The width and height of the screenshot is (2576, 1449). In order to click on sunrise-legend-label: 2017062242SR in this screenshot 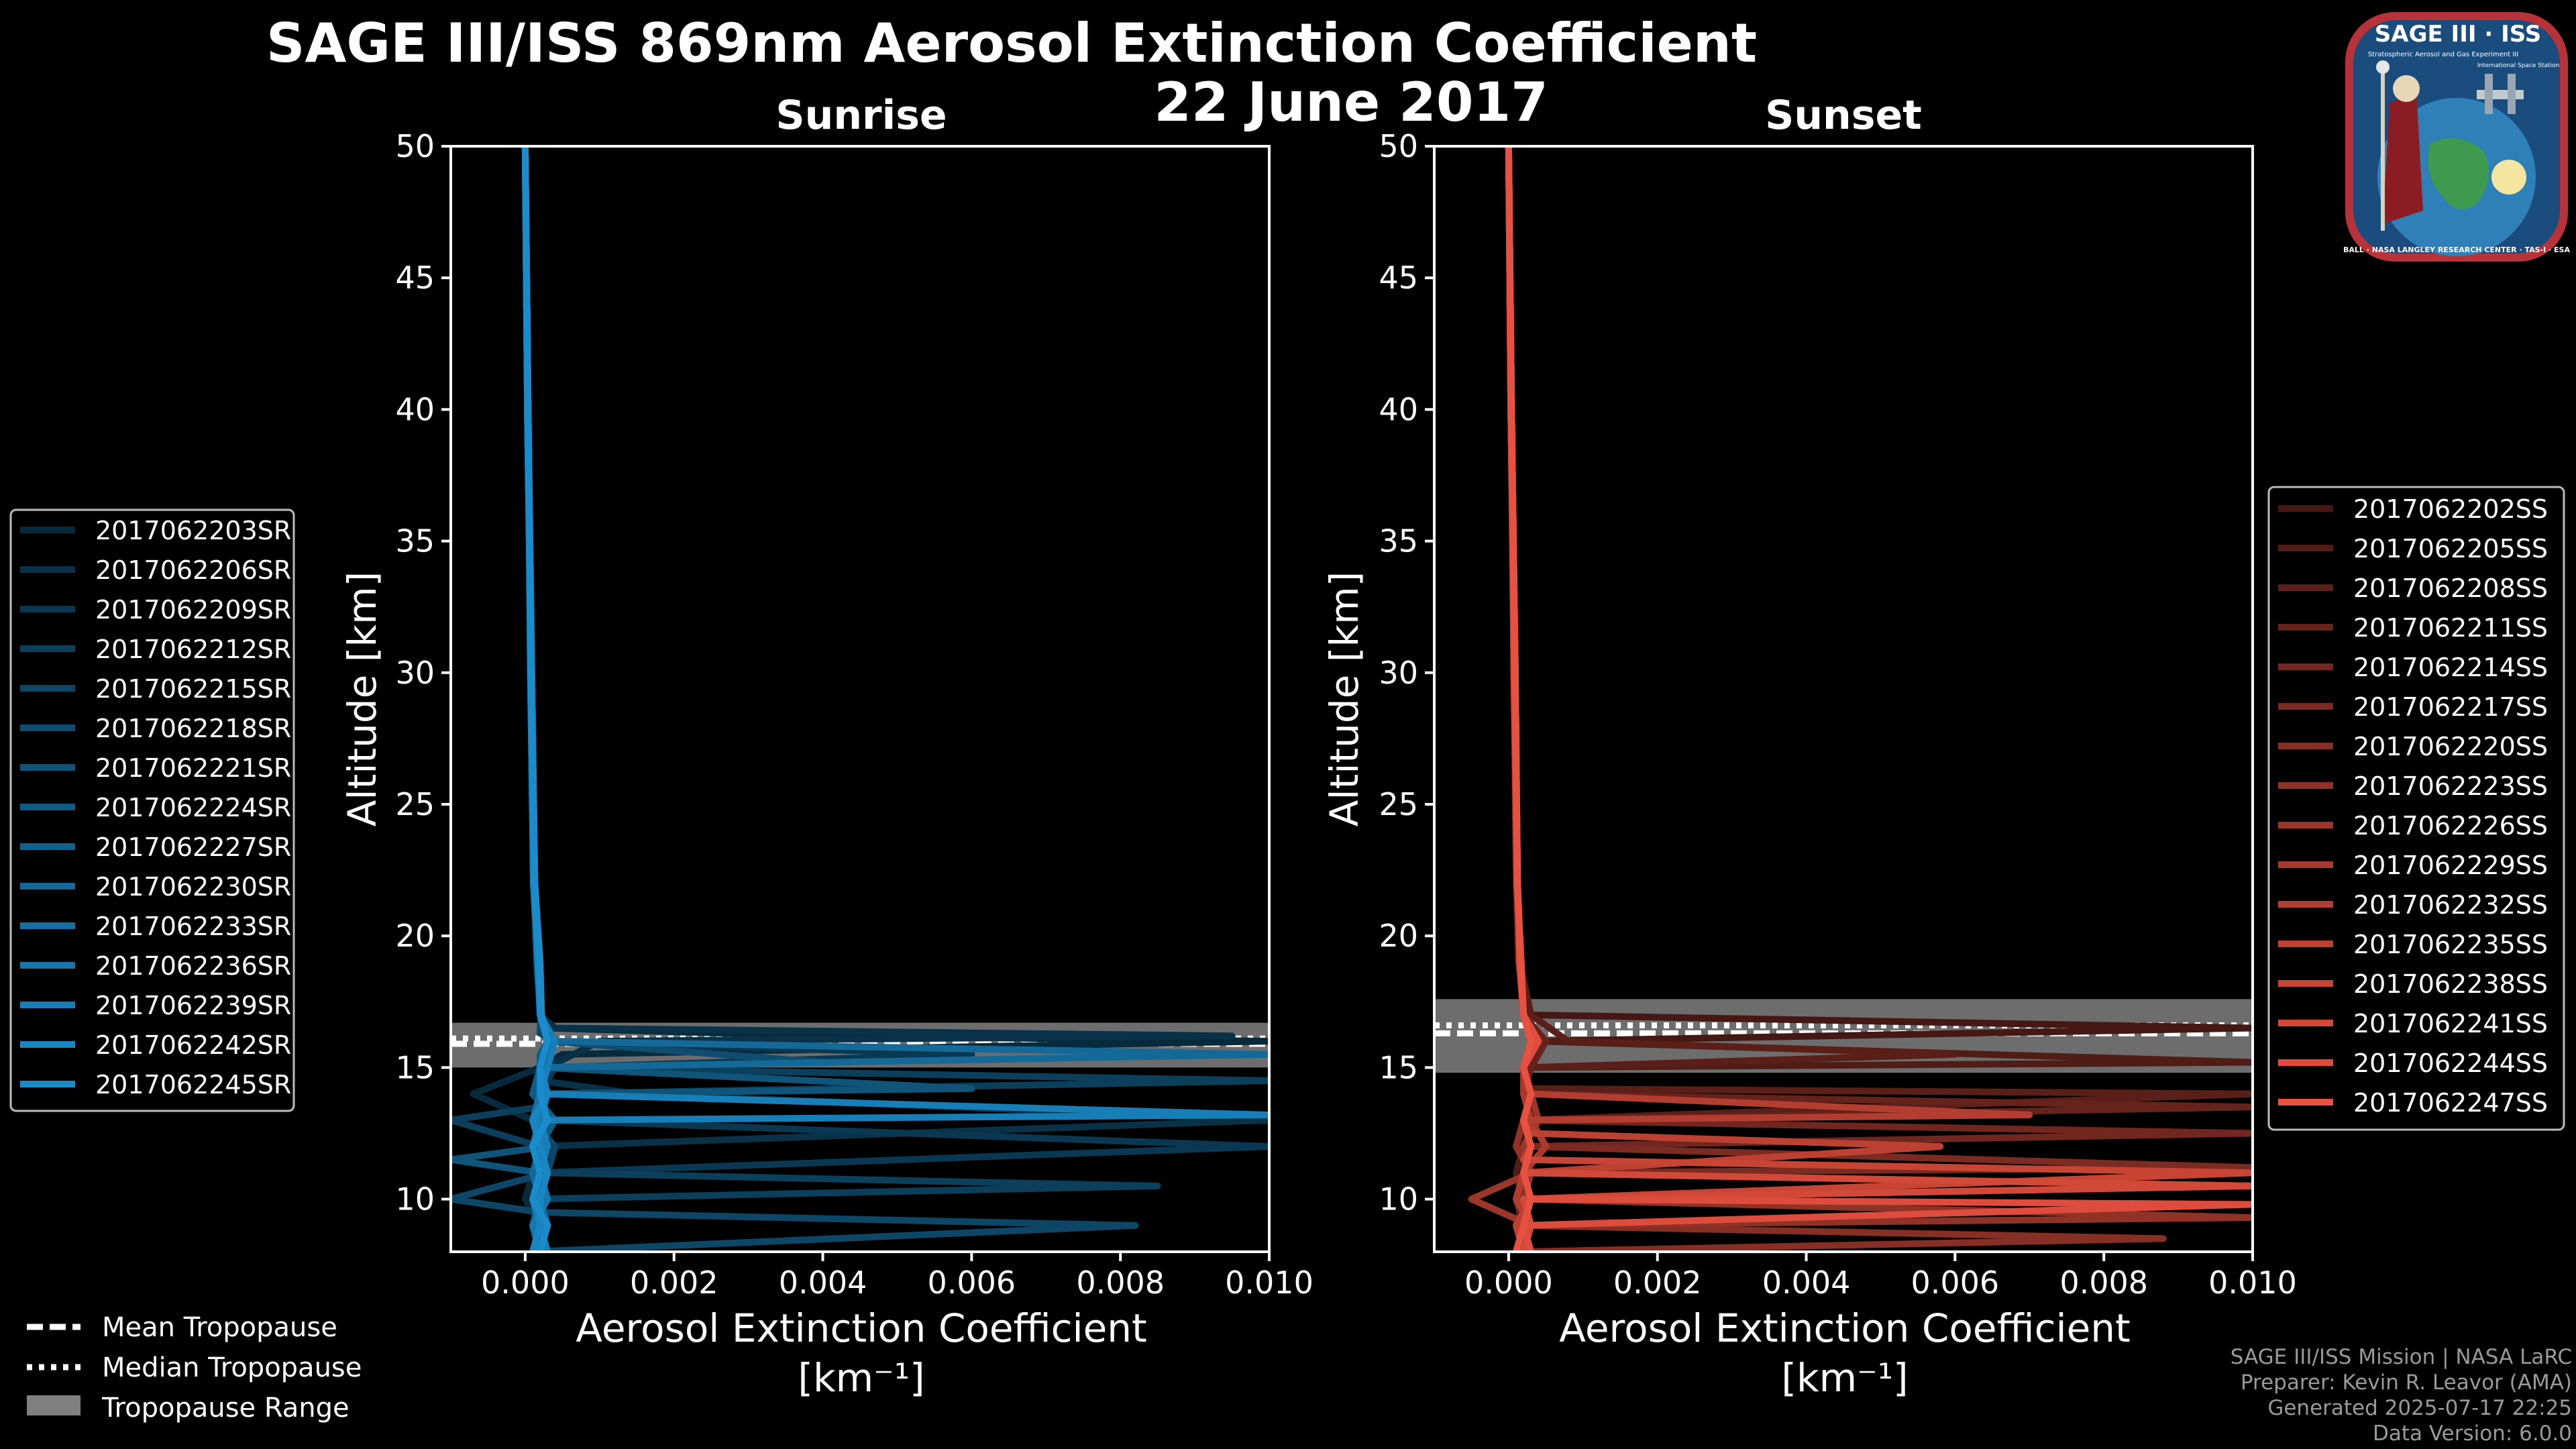, I will do `click(193, 1045)`.